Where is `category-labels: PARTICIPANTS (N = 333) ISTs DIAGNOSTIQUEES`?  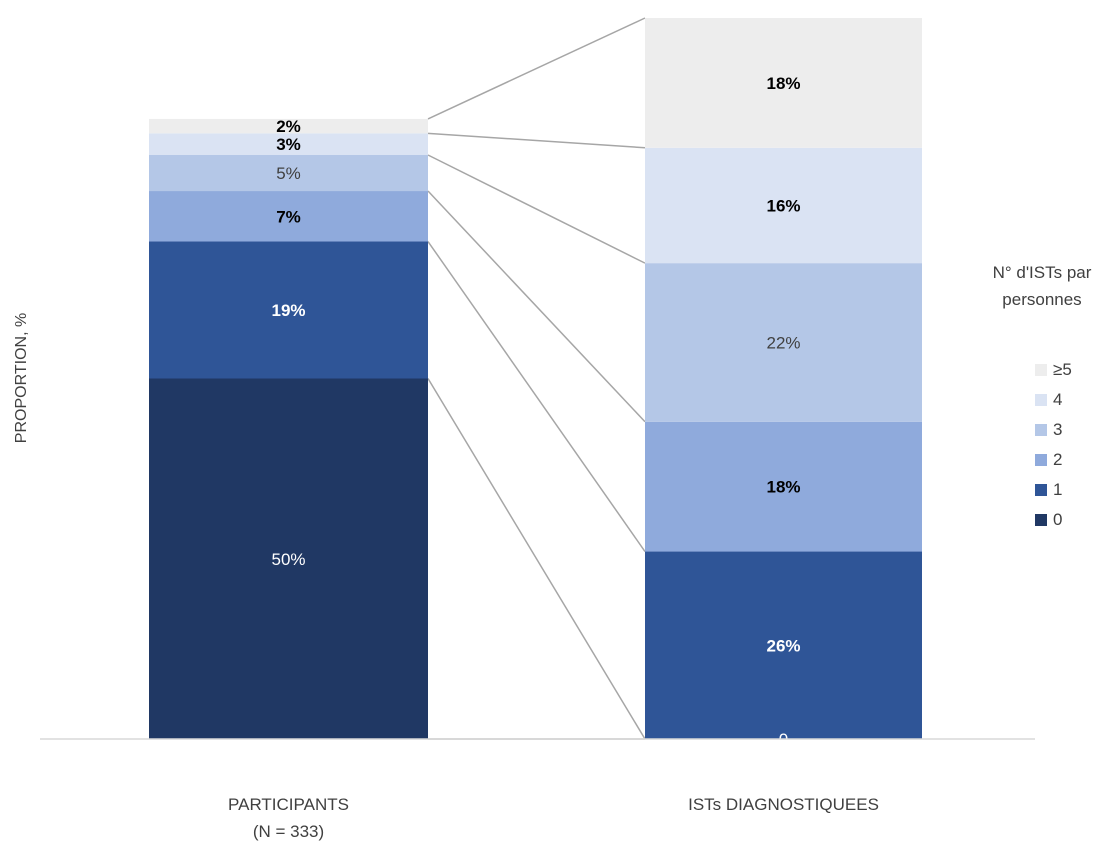
category-labels: PARTICIPANTS (N = 333) ISTs DIAGNOSTIQUEES is located at coordinates (553, 818).